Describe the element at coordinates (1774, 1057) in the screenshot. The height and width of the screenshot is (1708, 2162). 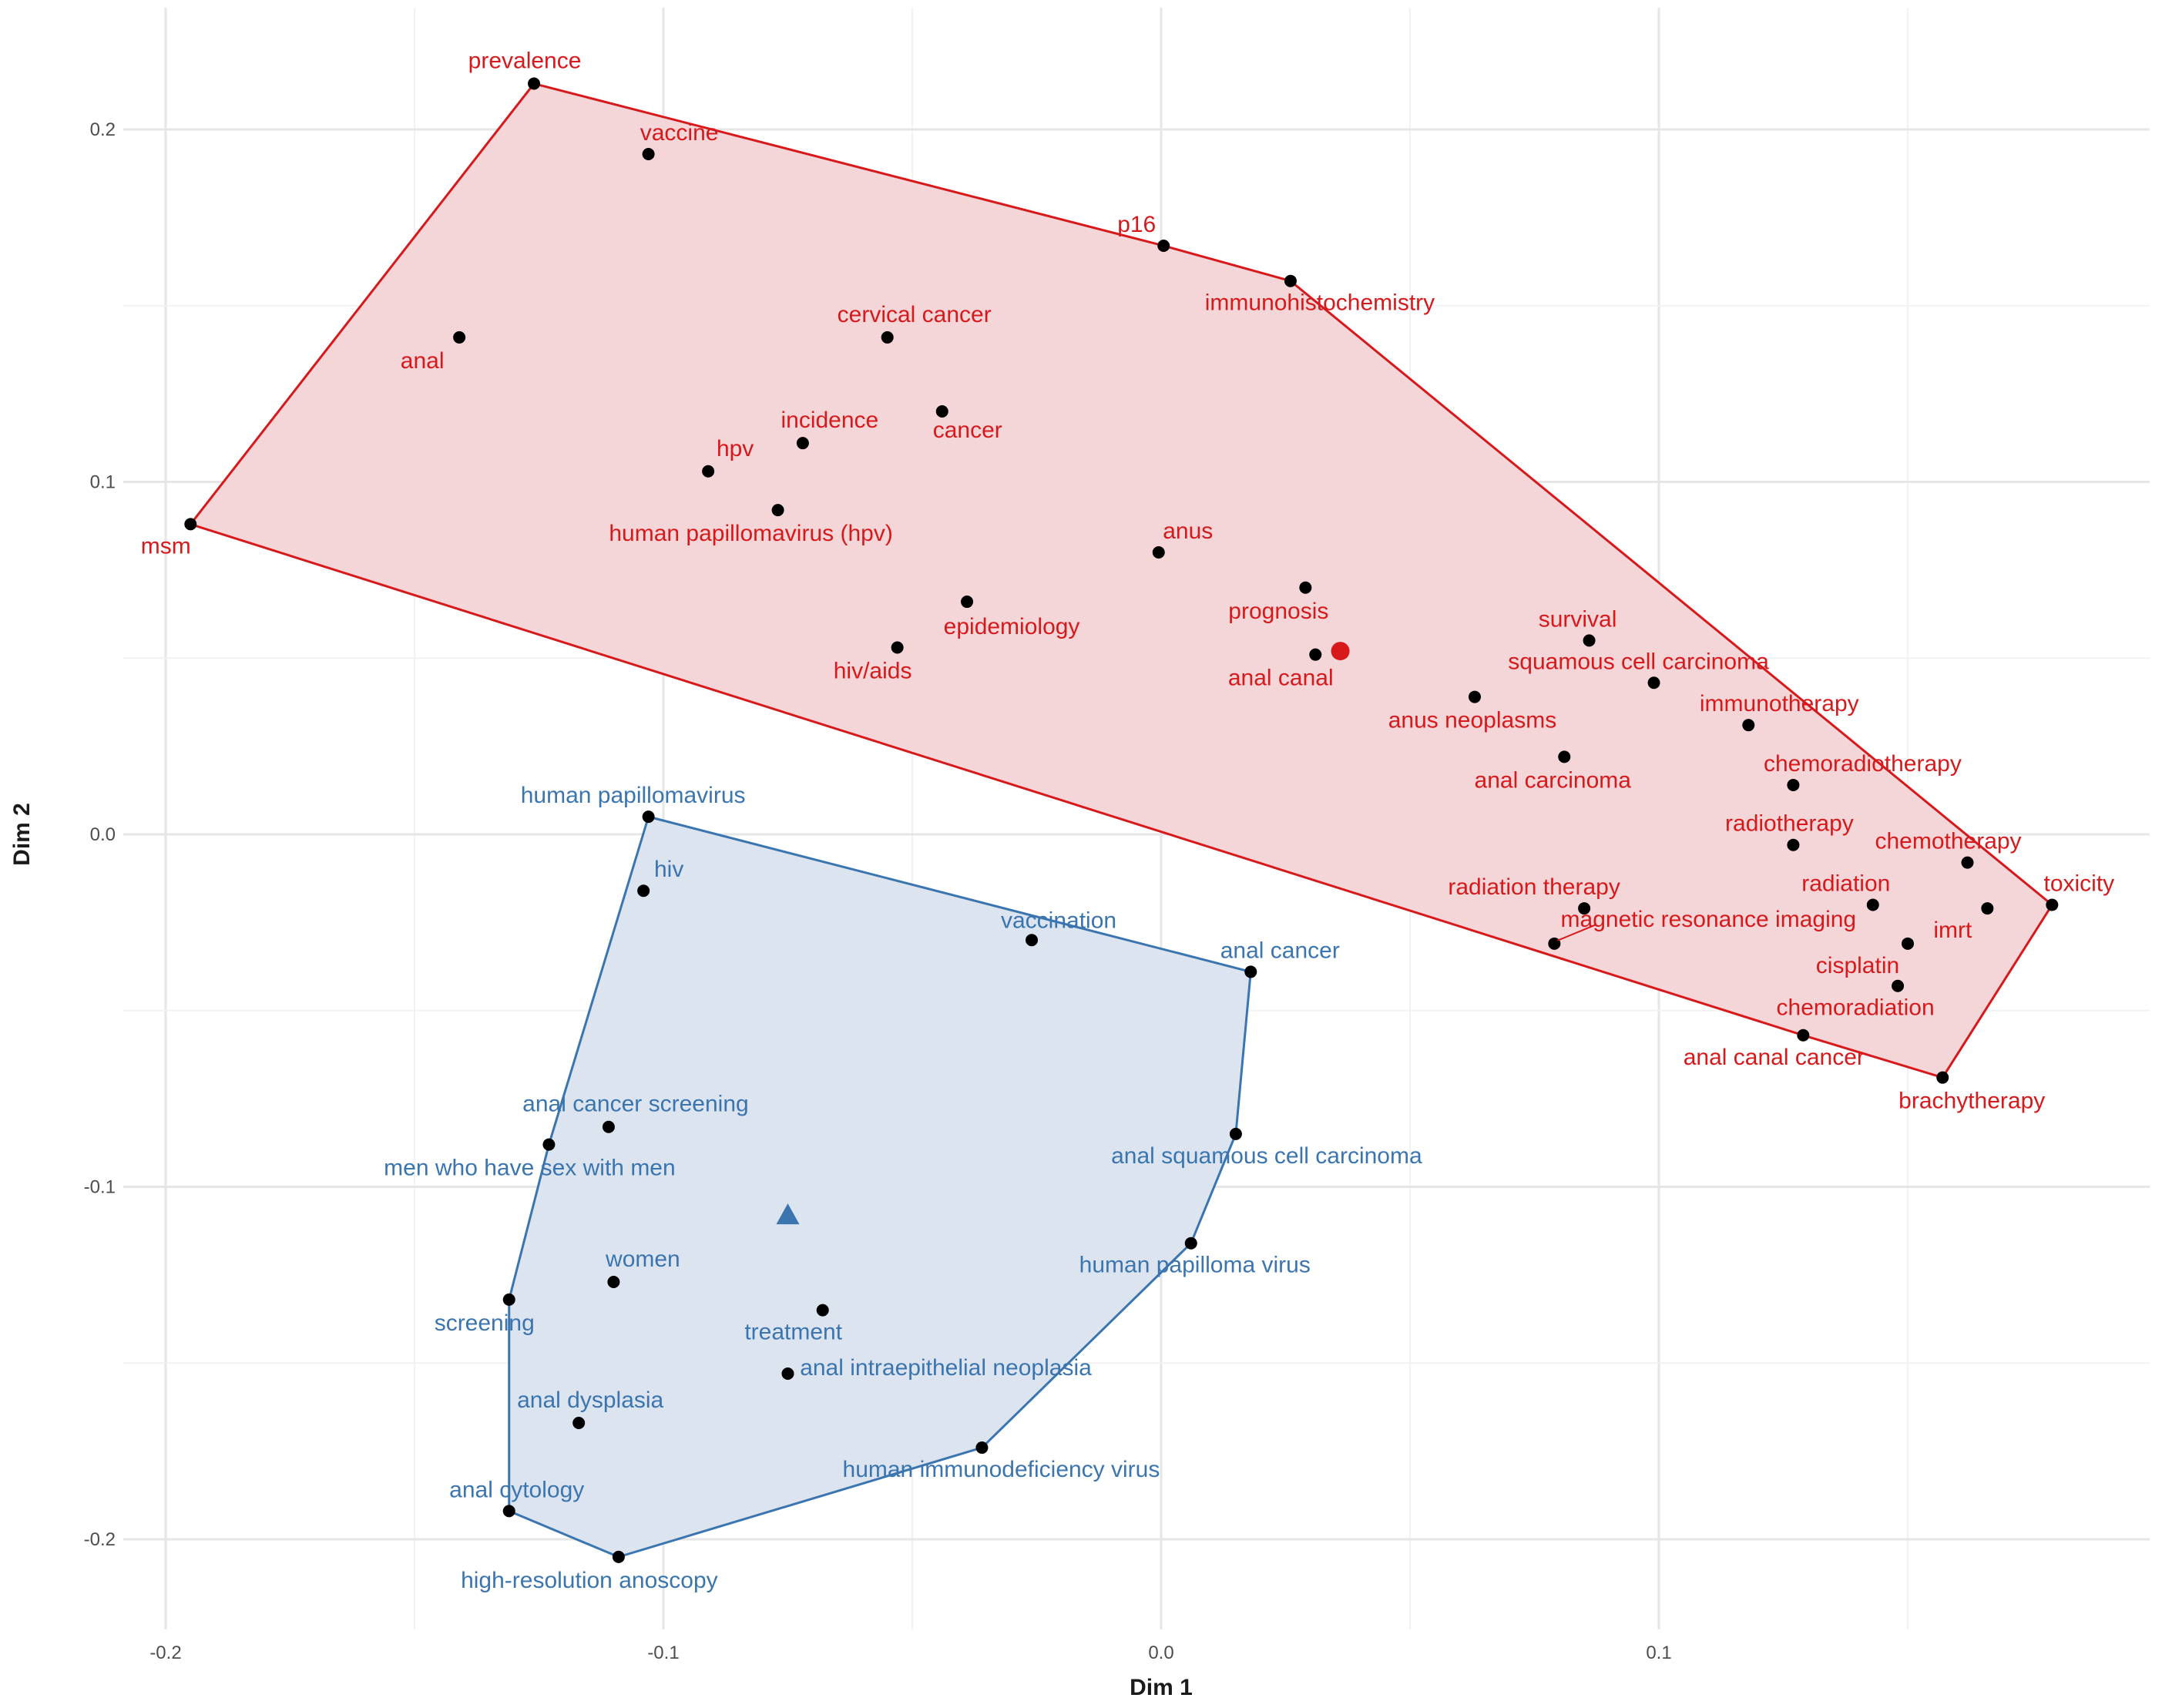
I see `point-label: anal canal cancer` at that location.